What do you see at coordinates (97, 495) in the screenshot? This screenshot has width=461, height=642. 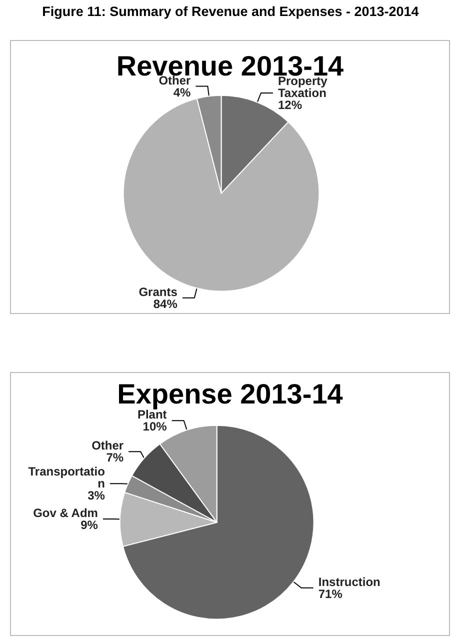 I see `data-label: 3%` at bounding box center [97, 495].